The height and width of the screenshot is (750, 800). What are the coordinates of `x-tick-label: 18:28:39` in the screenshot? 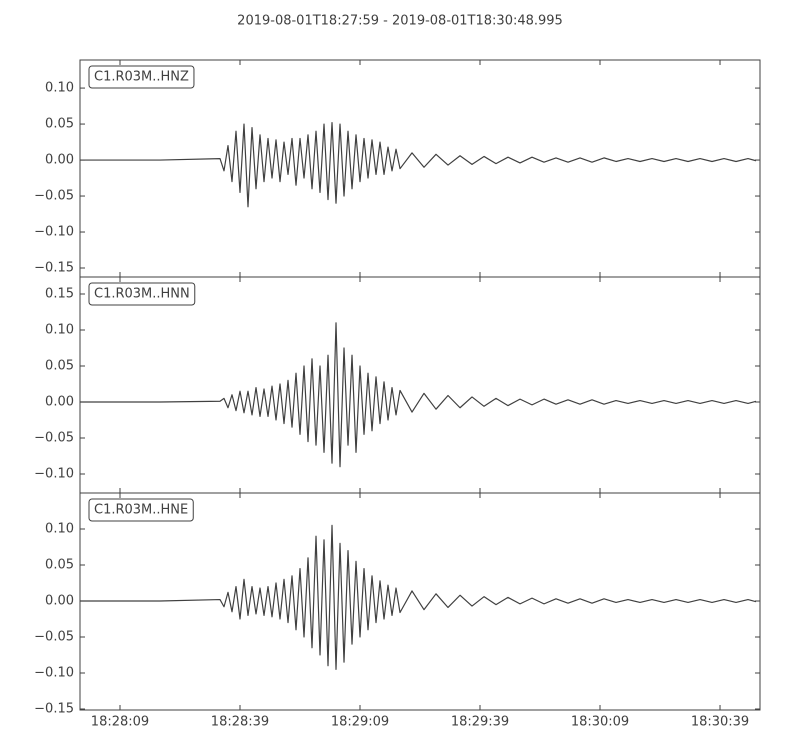 It's located at (240, 722).